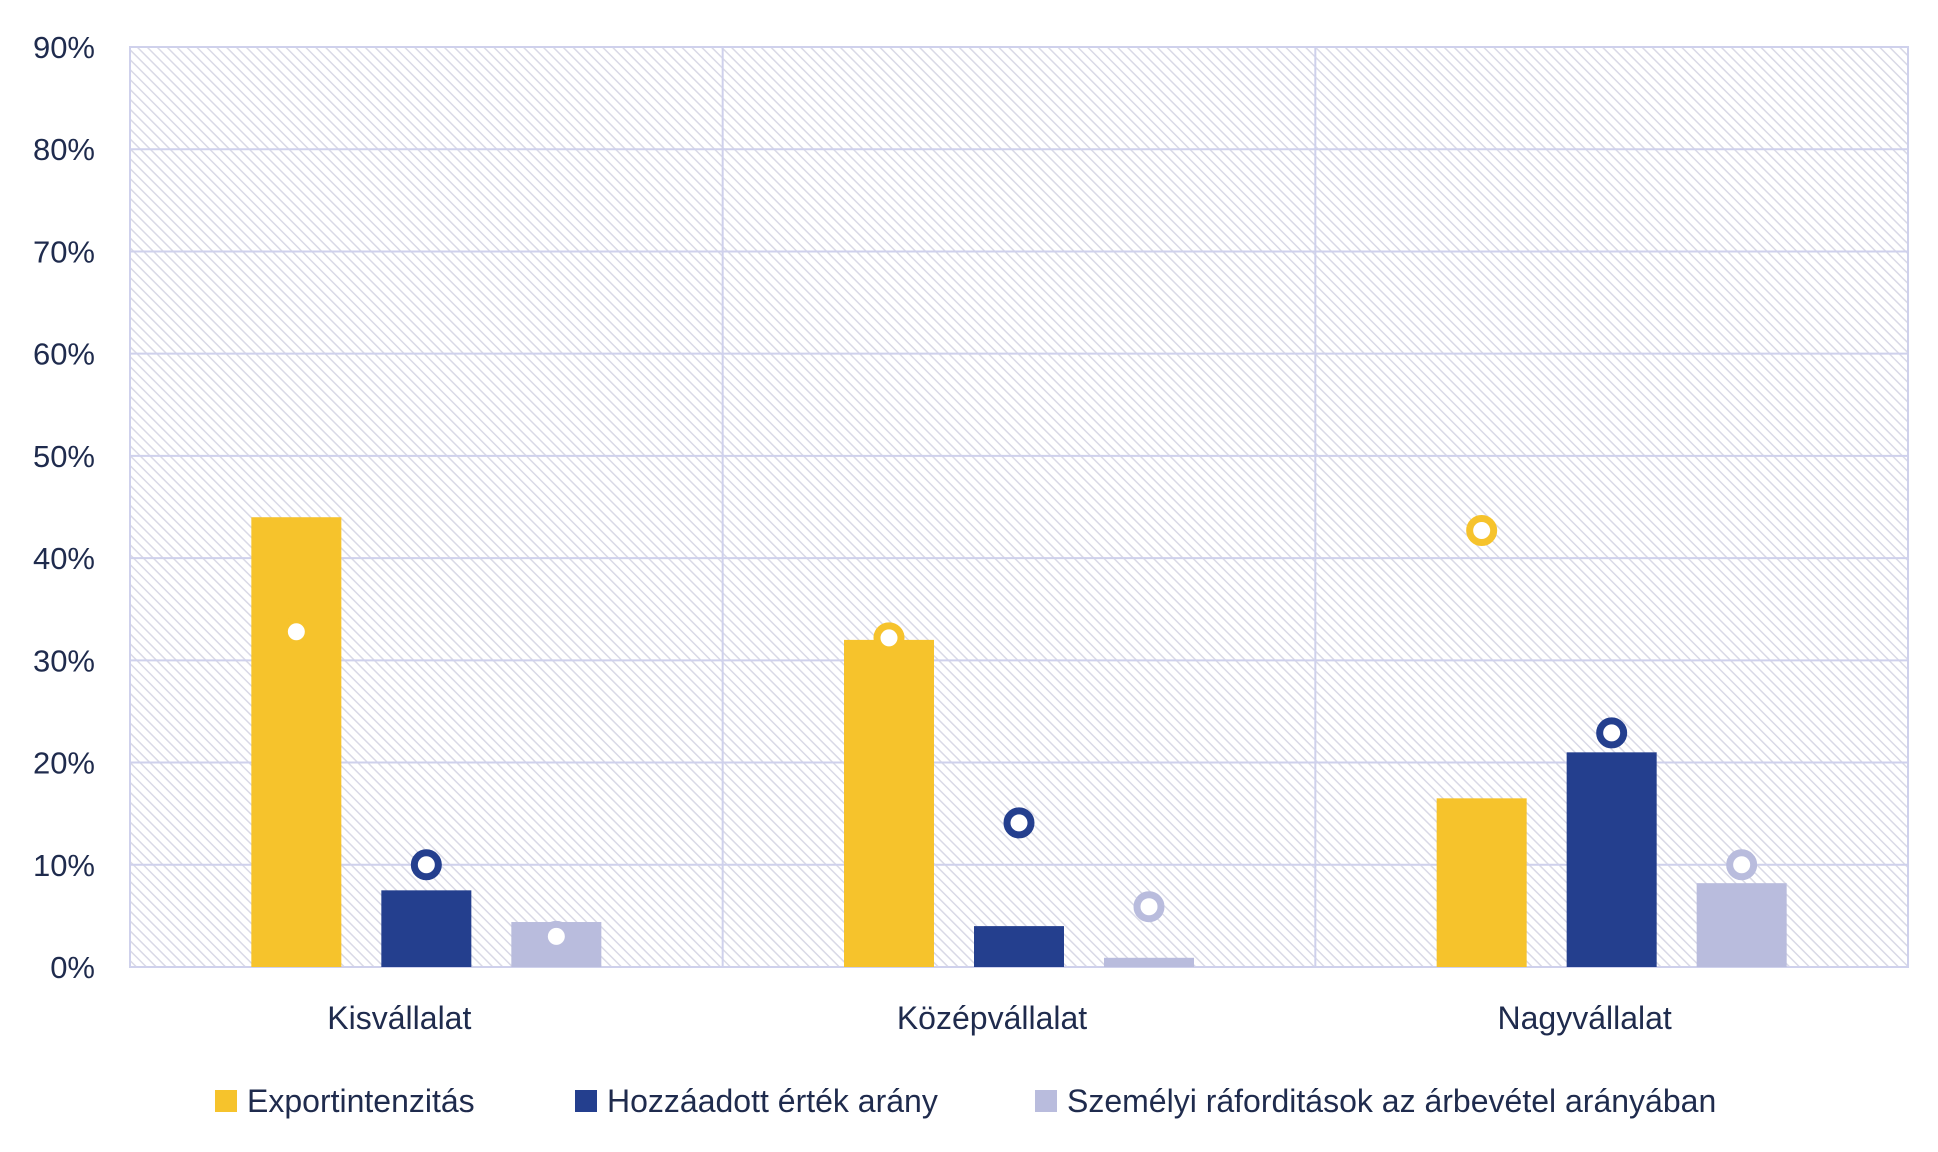  I want to click on y-tick-label: 40%, so click(64, 558).